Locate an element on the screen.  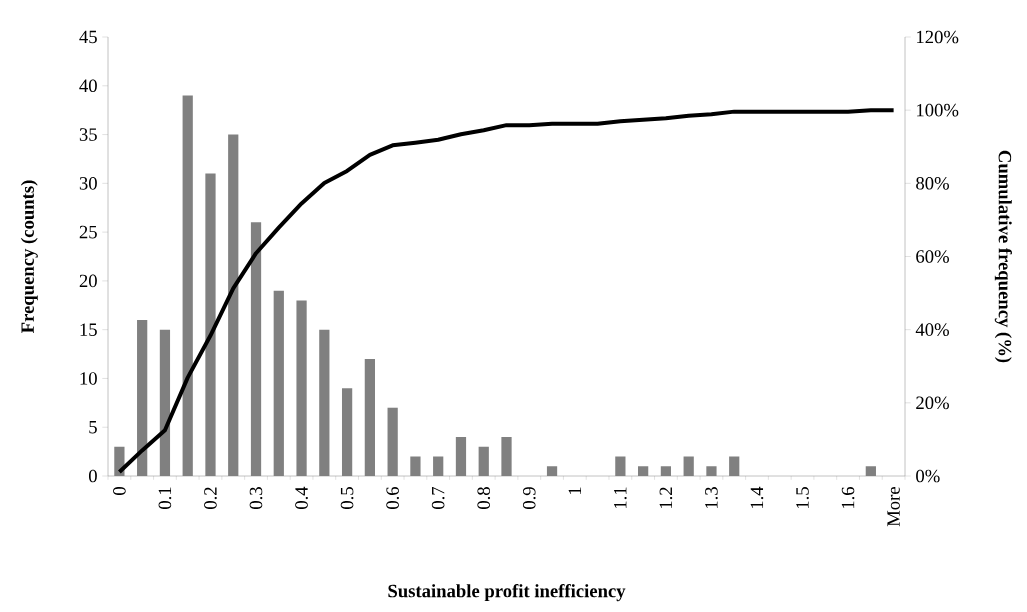
x-tick-label: 1 is located at coordinates (574, 491).